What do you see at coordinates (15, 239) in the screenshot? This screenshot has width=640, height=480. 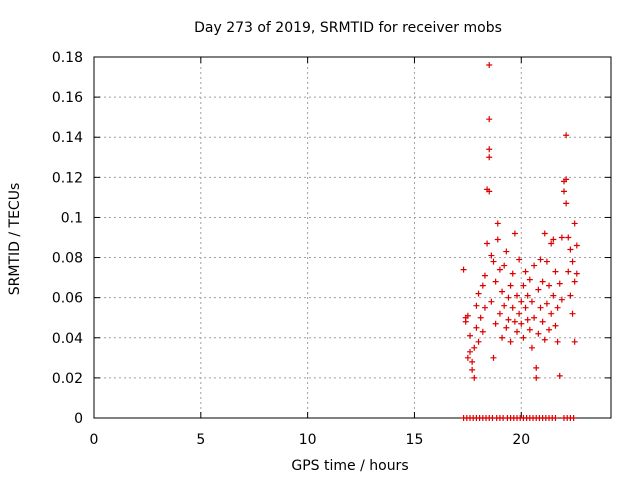 I see `y-axis-label: SRMTID / TECUs` at bounding box center [15, 239].